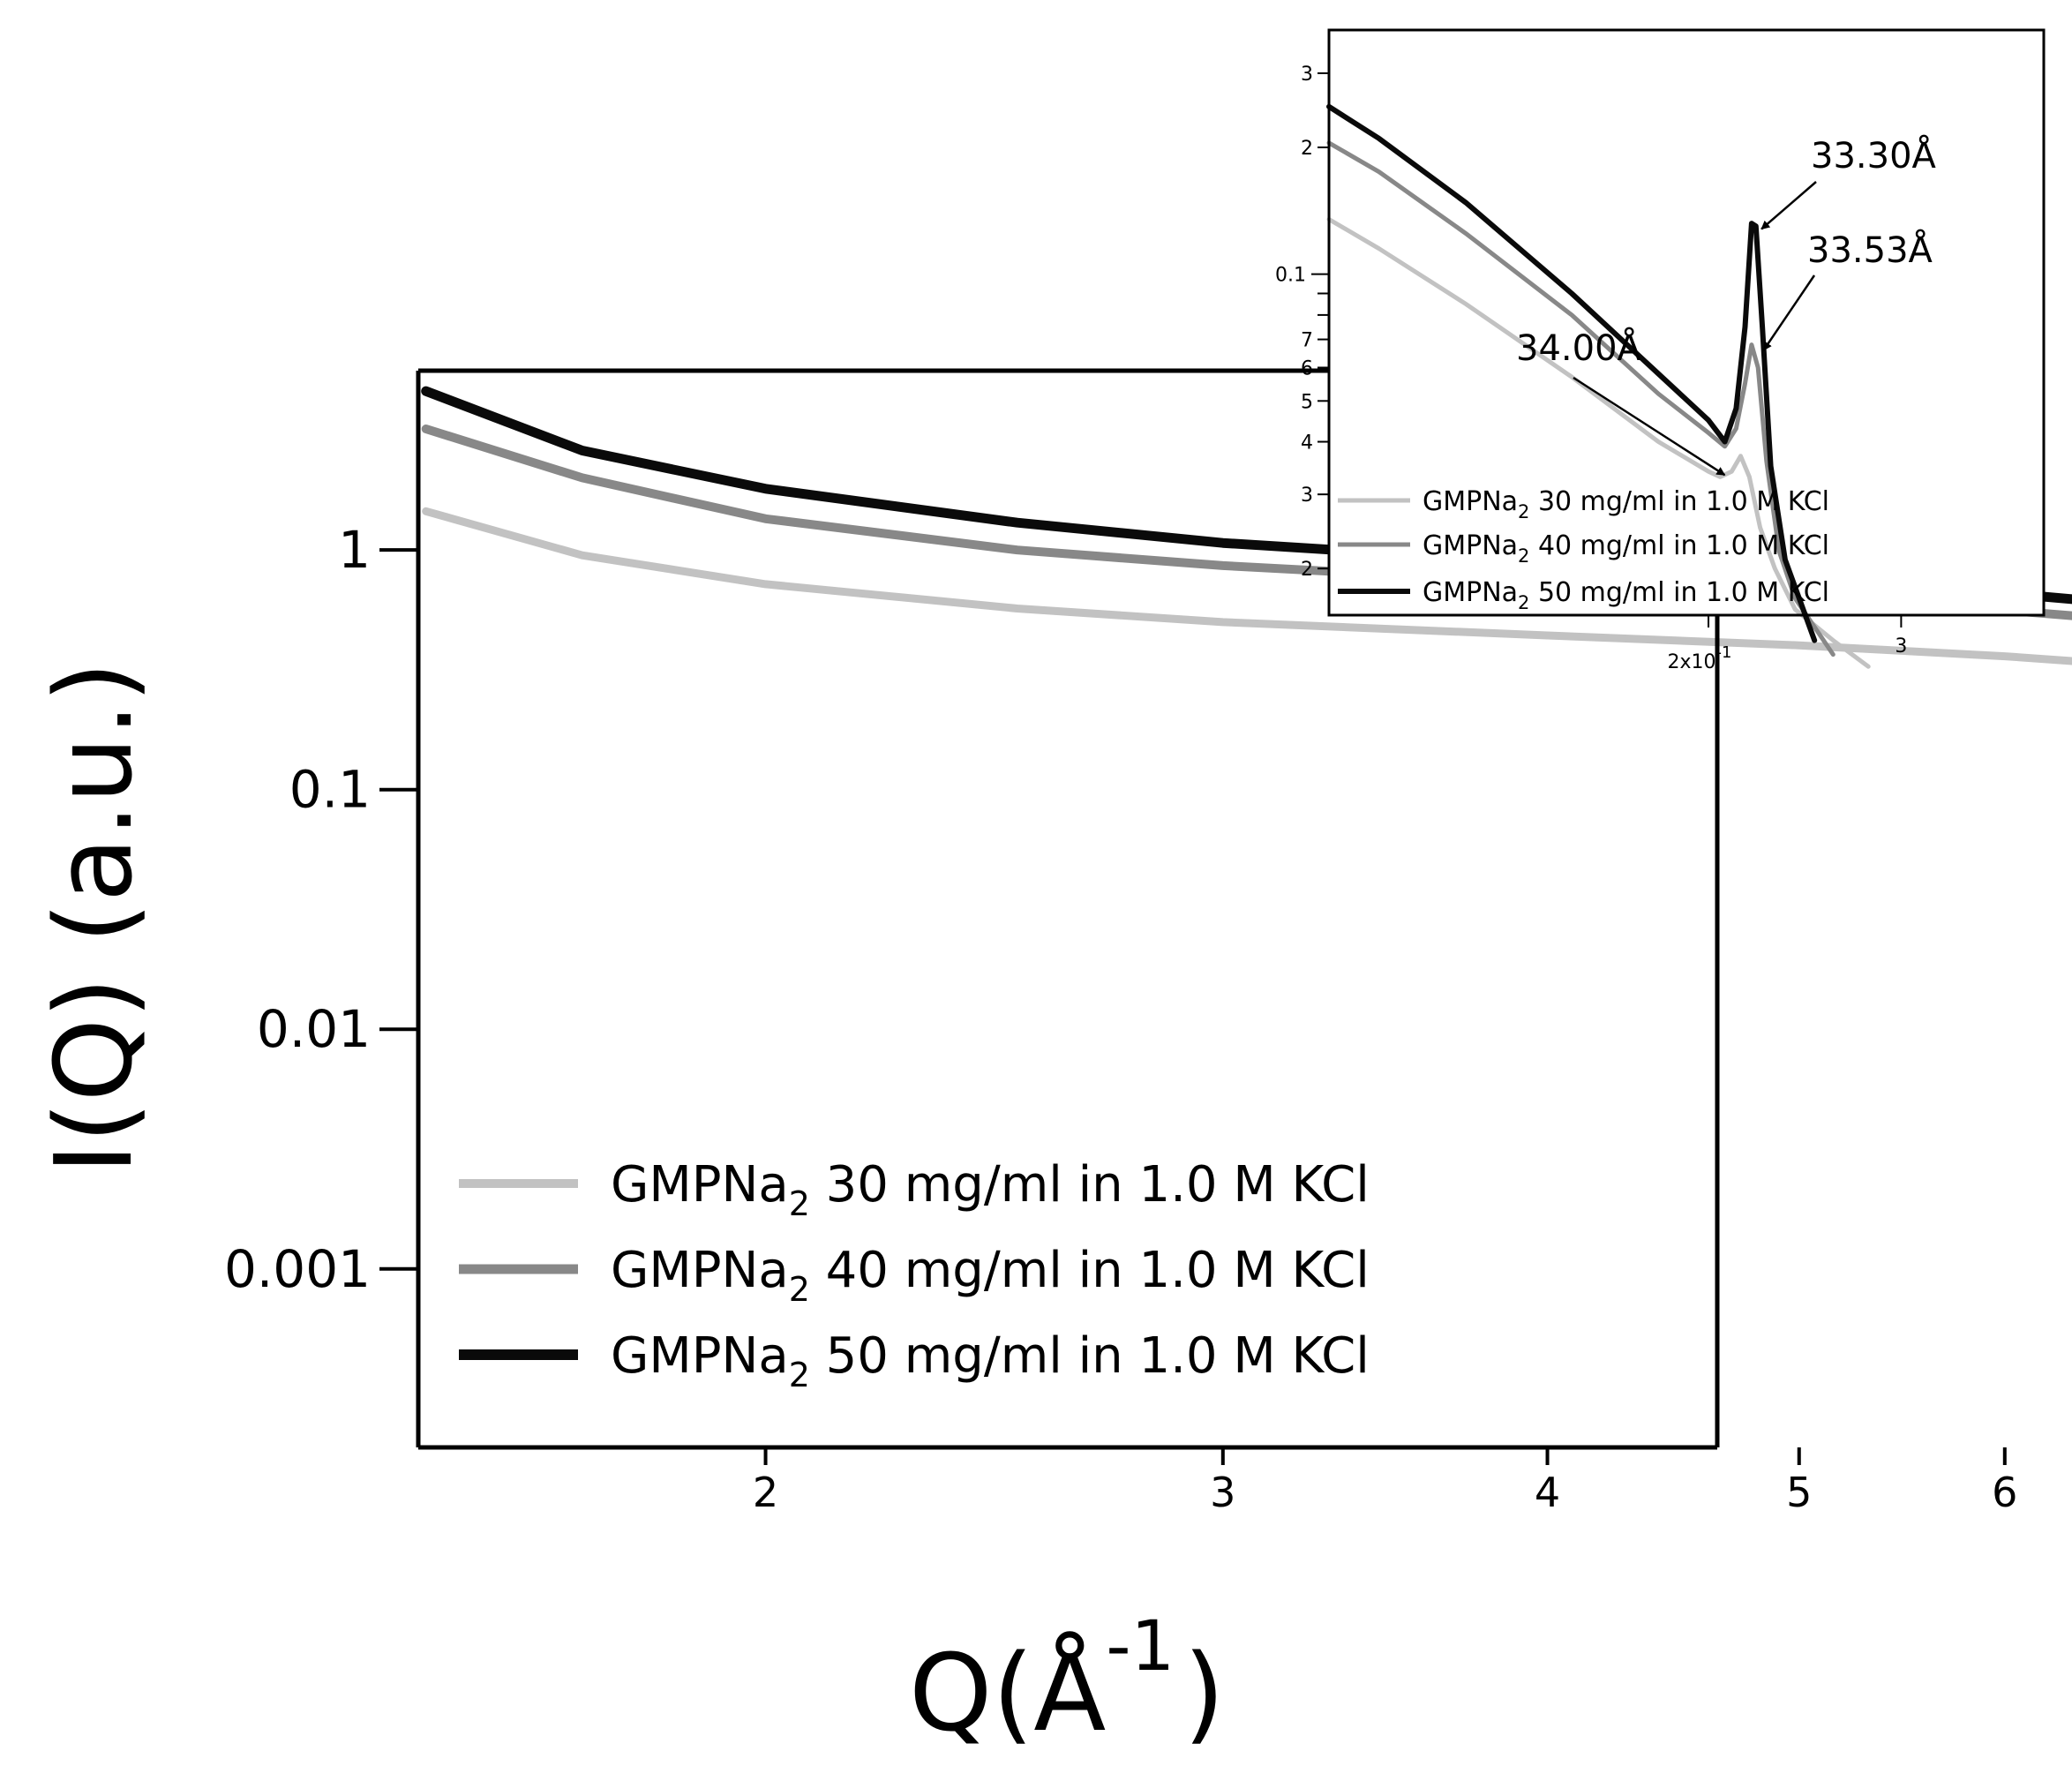 The image size is (2072, 1766). What do you see at coordinates (1307, 443) in the screenshot?
I see `inset-y-tick-label-8: 4` at bounding box center [1307, 443].